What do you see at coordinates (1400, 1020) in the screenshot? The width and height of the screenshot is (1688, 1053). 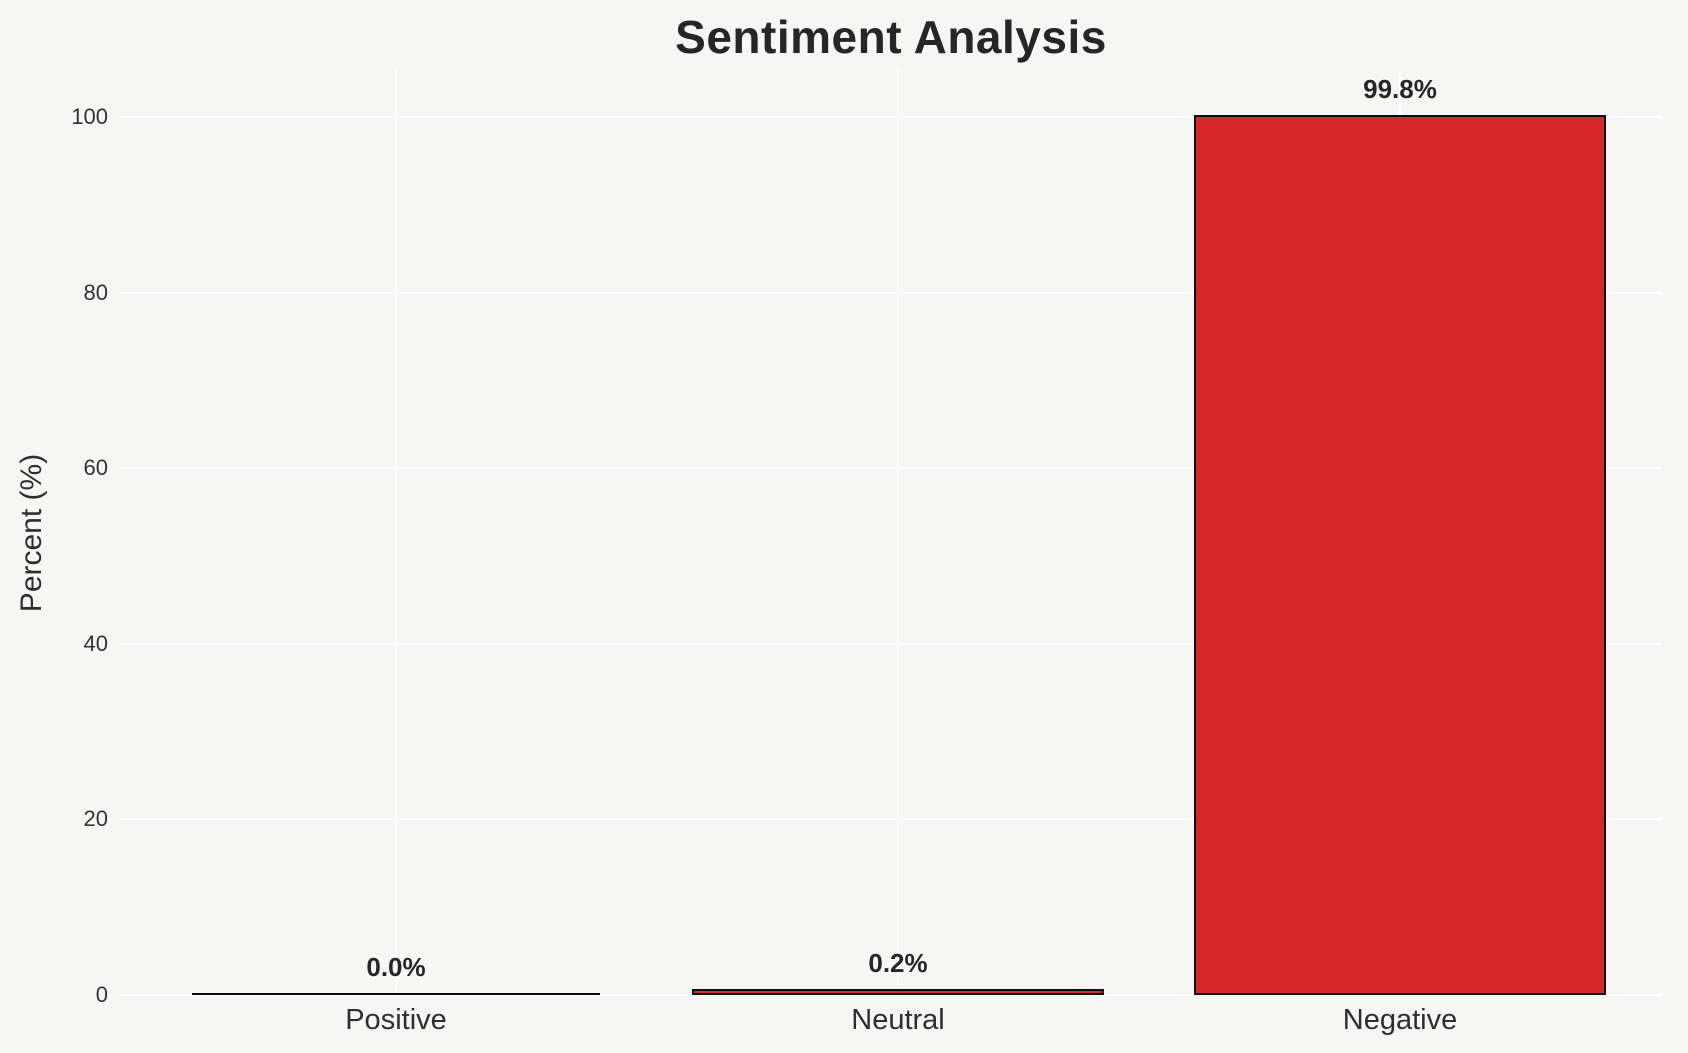 I see `x-tick-label-negative: Negative` at bounding box center [1400, 1020].